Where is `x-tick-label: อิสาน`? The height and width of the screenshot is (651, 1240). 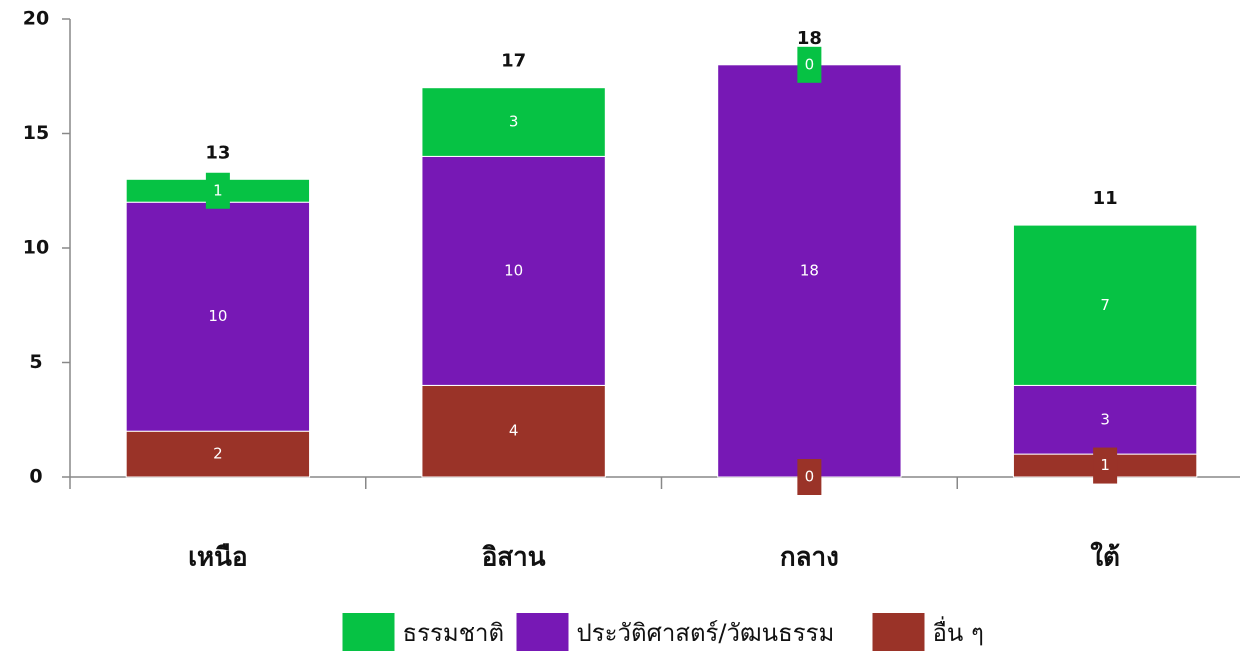
x-tick-label: อิสาน is located at coordinates (514, 558).